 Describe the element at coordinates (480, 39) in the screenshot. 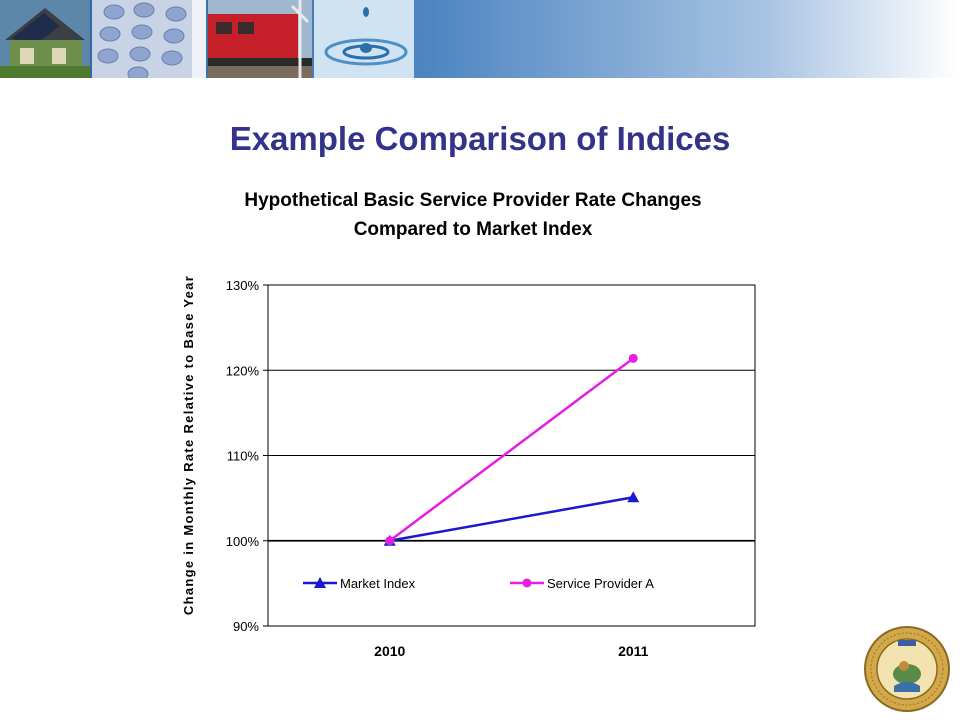

I see `header-banner` at that location.